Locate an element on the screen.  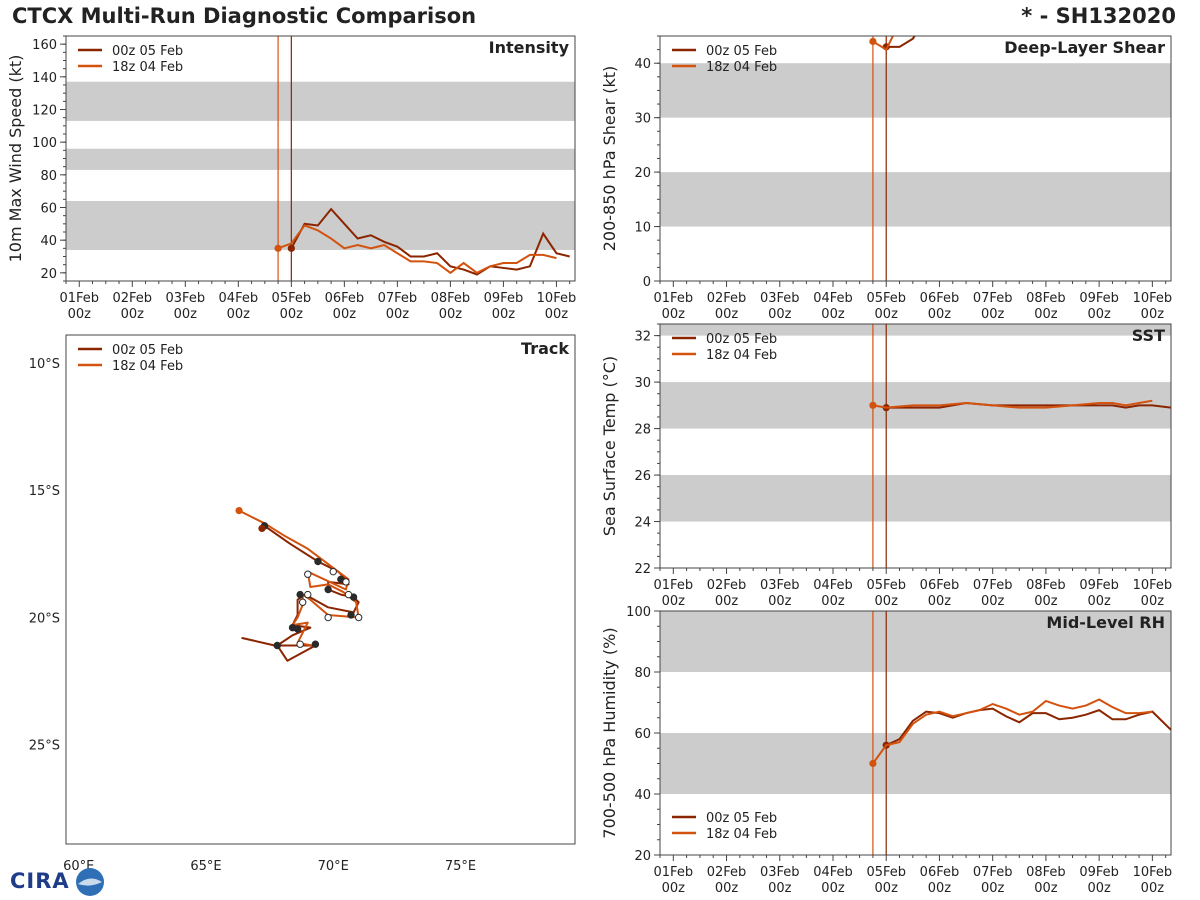
band-shear is located at coordinates (915, 199).